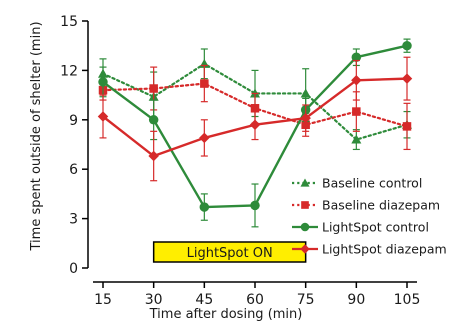 This screenshot has width=476, height=326. Describe the element at coordinates (73, 269) in the screenshot. I see `y-tick-label: 0` at that location.